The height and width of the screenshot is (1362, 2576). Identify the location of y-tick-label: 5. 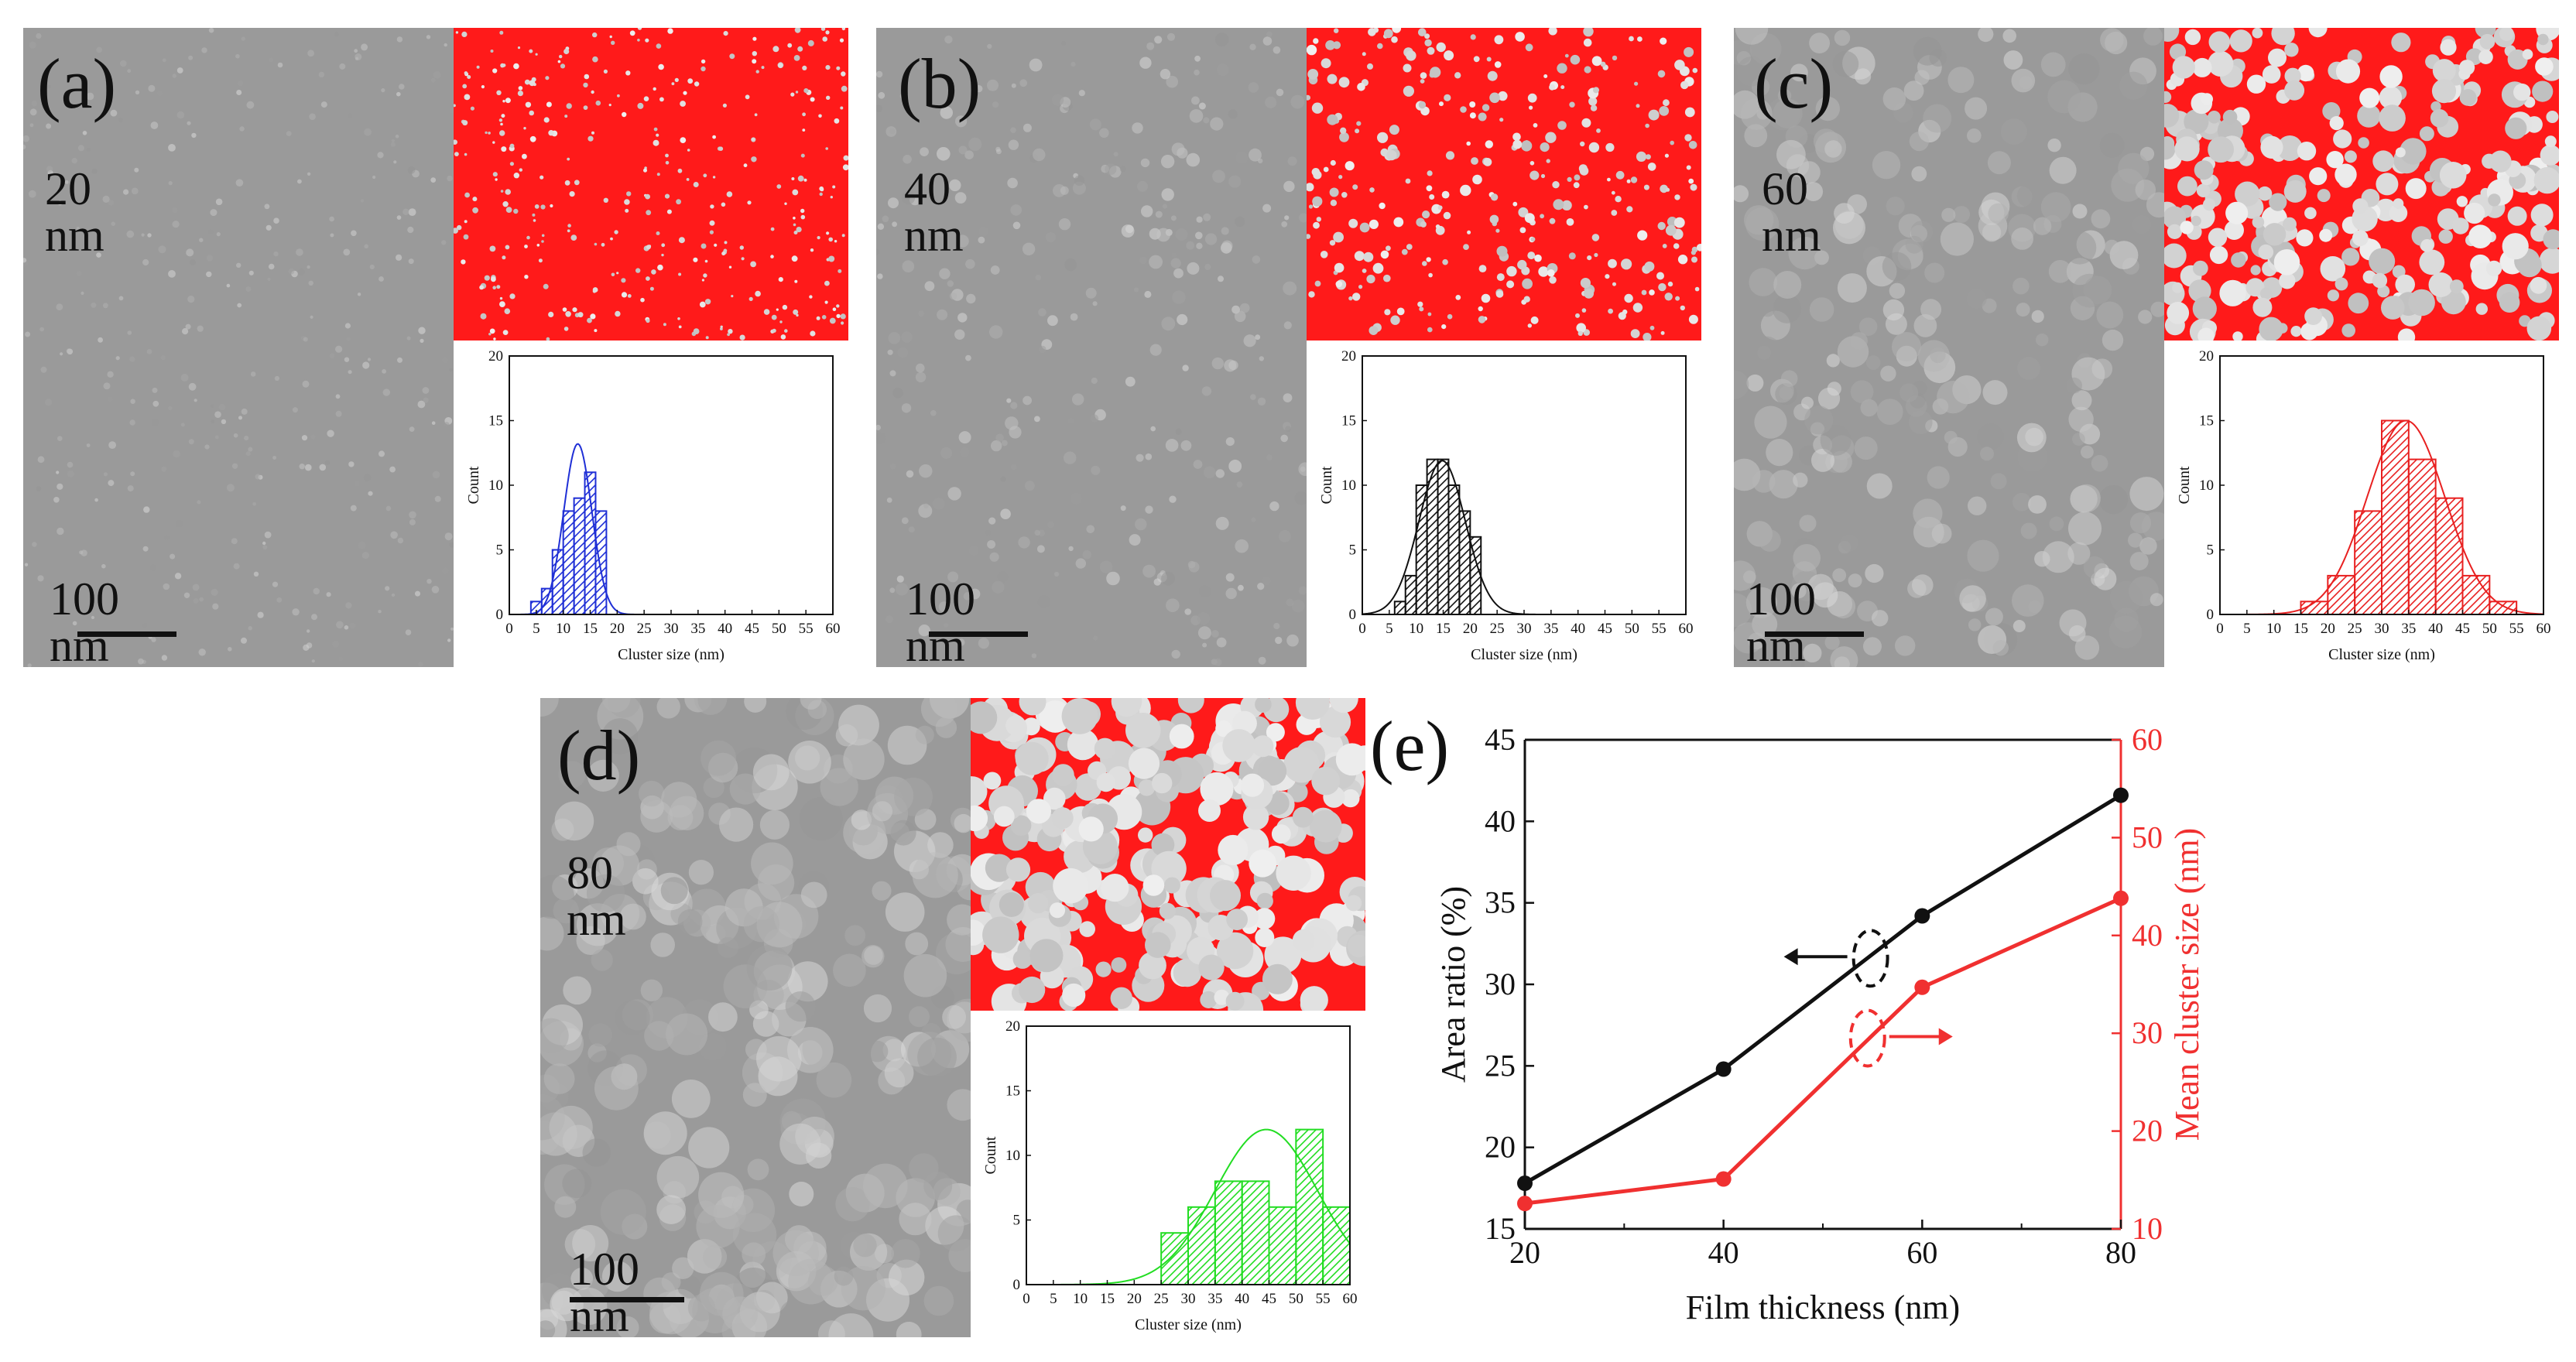
(1353, 550).